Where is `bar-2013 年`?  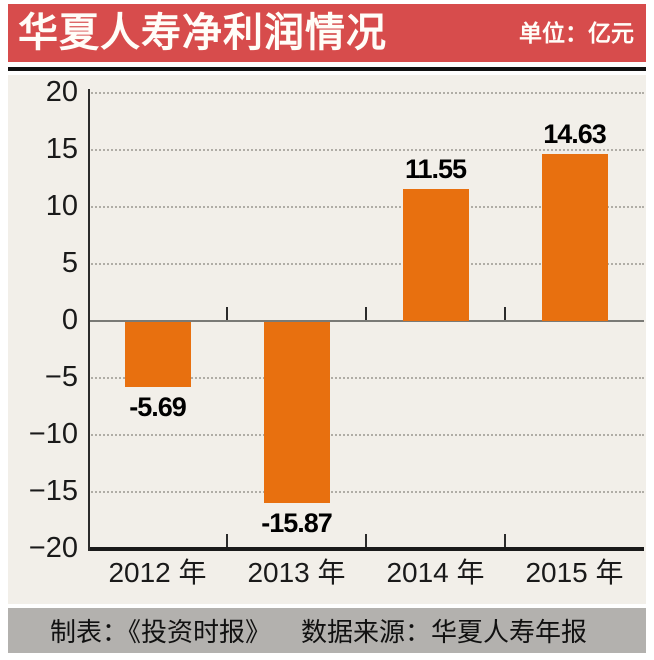
bar-2013 年 is located at coordinates (296, 412).